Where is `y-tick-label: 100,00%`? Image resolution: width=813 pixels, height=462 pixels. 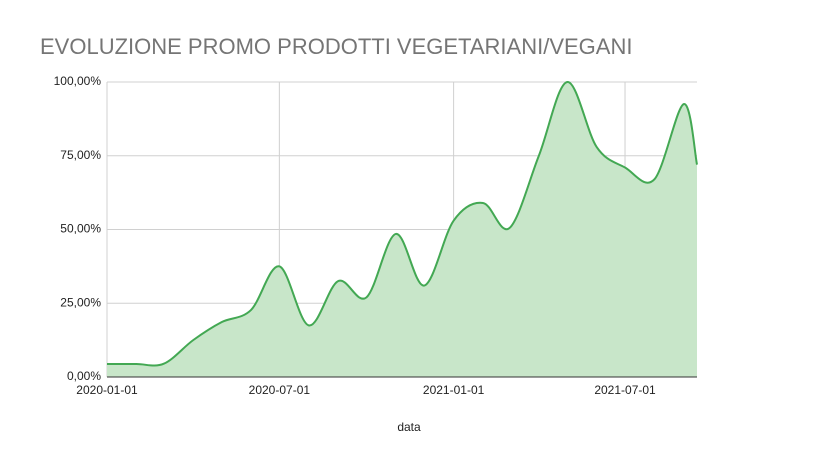
y-tick-label: 100,00% is located at coordinates (78, 81).